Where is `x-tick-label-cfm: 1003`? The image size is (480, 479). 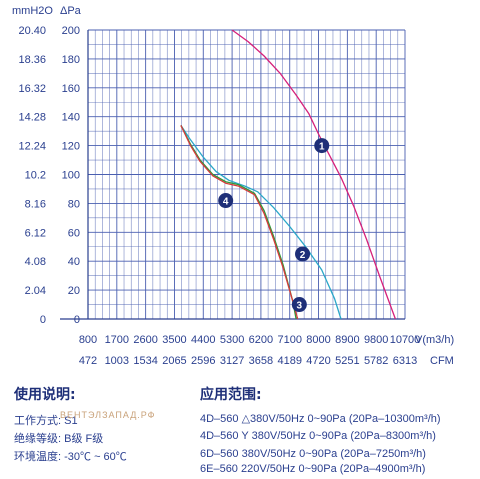 x-tick-label-cfm: 1003 is located at coordinates (117, 361).